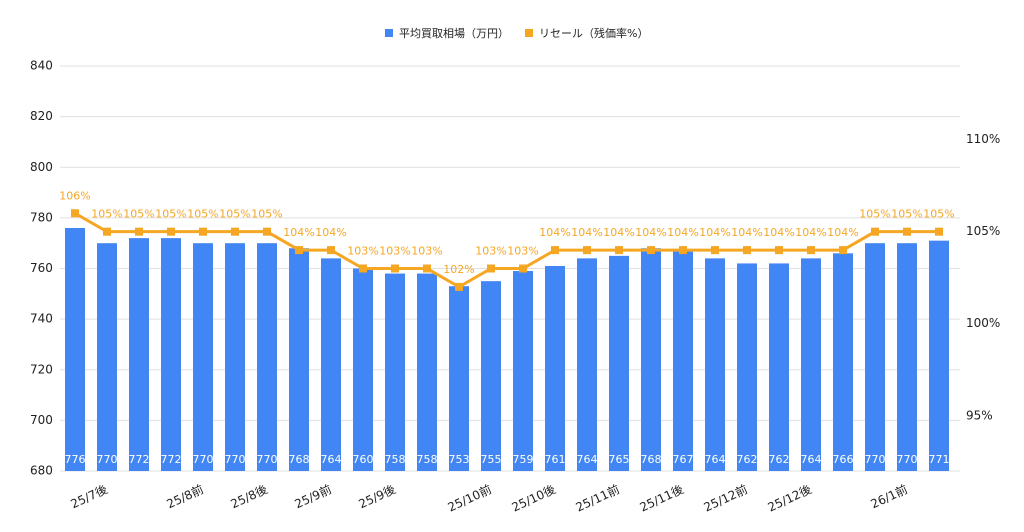 This screenshot has height=532, width=1024. What do you see at coordinates (979, 415) in the screenshot?
I see `y2-tick-label: 95%` at bounding box center [979, 415].